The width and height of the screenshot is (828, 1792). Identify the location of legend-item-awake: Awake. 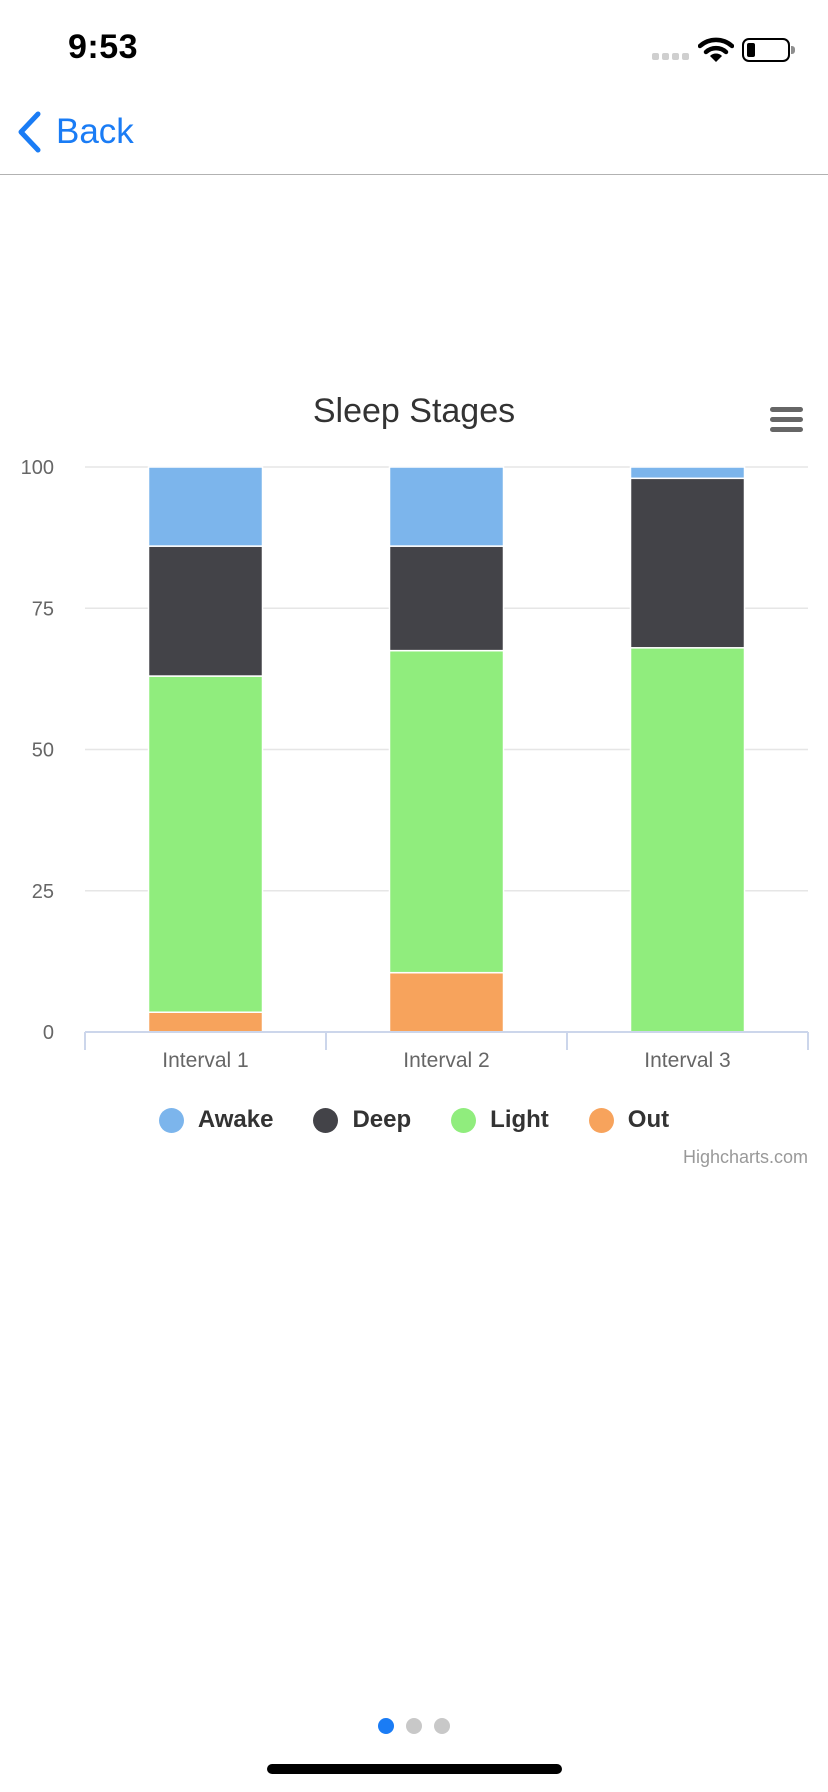
(216, 1120).